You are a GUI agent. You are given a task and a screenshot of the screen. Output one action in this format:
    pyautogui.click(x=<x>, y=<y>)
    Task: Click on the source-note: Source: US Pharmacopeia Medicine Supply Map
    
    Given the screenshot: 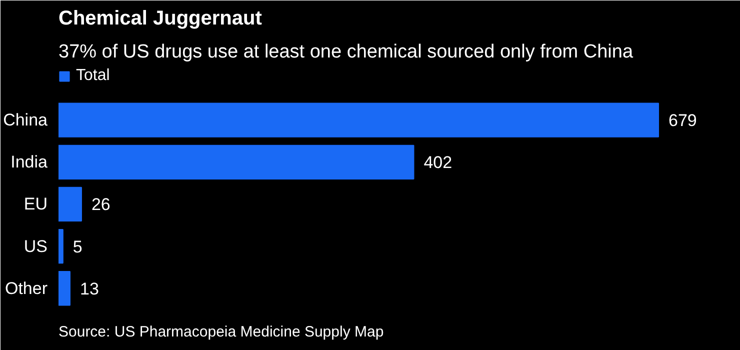 What is the action you would take?
    pyautogui.click(x=221, y=332)
    